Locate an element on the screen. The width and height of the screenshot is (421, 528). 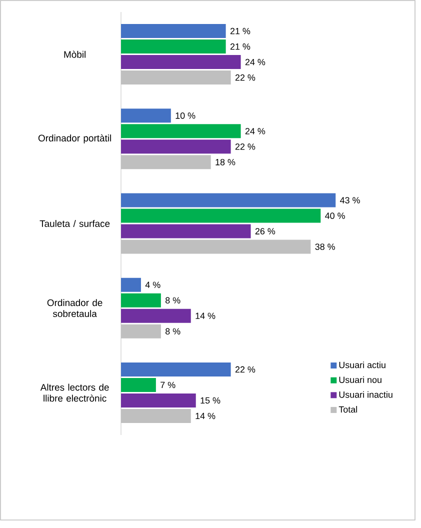
y-tick-label: Mòbil is located at coordinates (75, 54).